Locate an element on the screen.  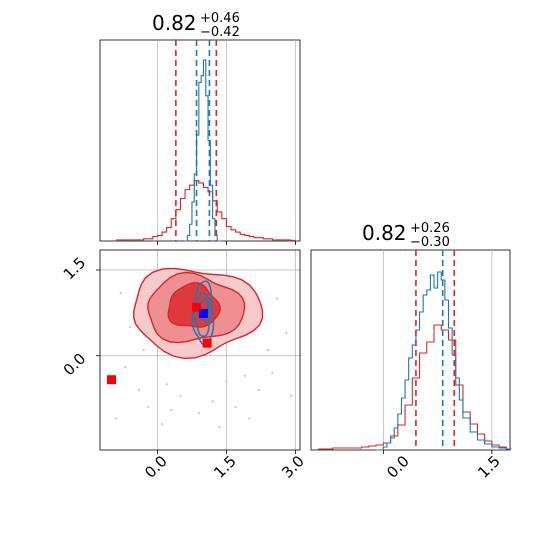
top-left-hist-lines is located at coordinates (206, 150).